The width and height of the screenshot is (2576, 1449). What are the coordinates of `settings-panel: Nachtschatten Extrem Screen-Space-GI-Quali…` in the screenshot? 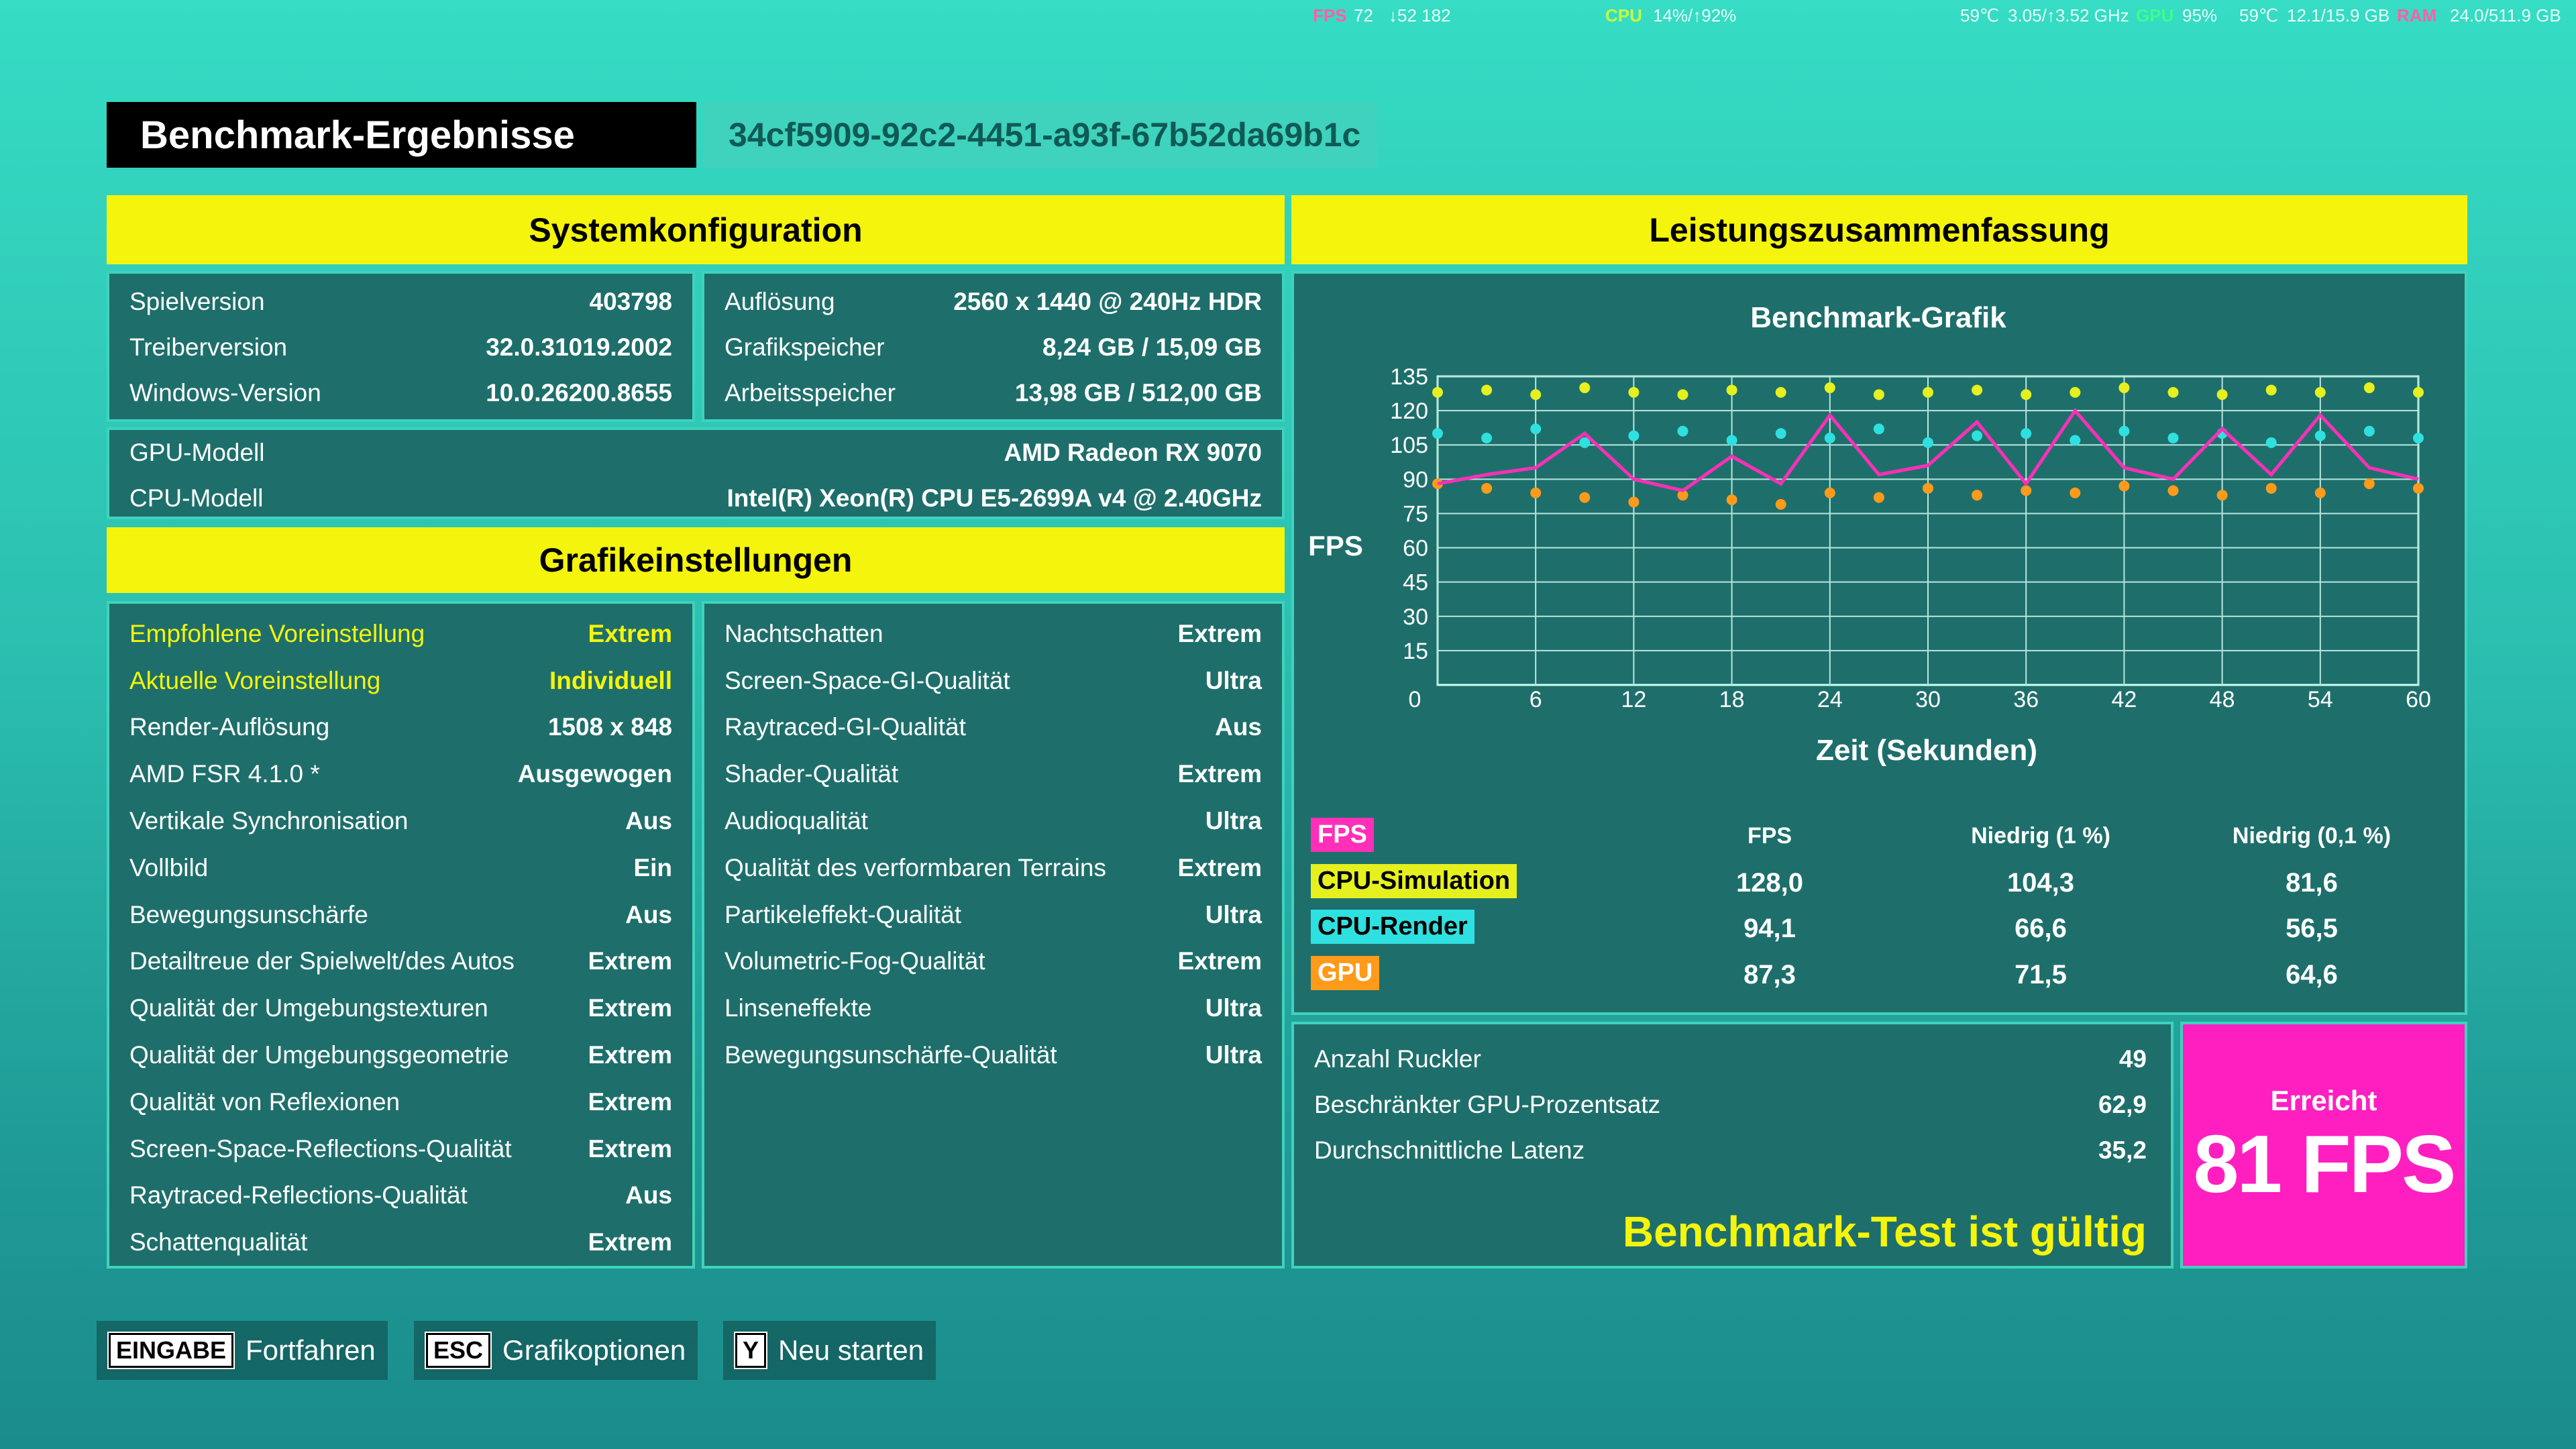 It's located at (993, 935).